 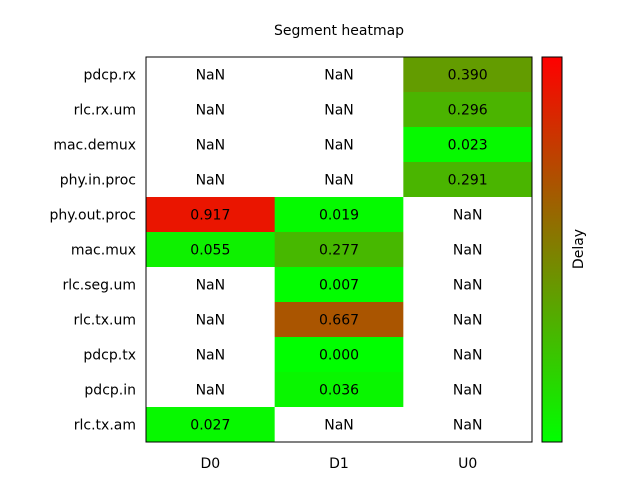 I want to click on row-label: rlc.seg.um, so click(x=99, y=286).